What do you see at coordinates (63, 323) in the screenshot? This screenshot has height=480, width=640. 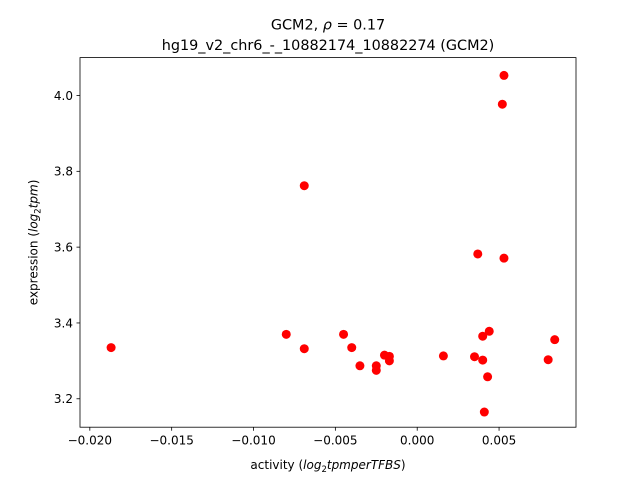 I see `y-tick-label: 3.4` at bounding box center [63, 323].